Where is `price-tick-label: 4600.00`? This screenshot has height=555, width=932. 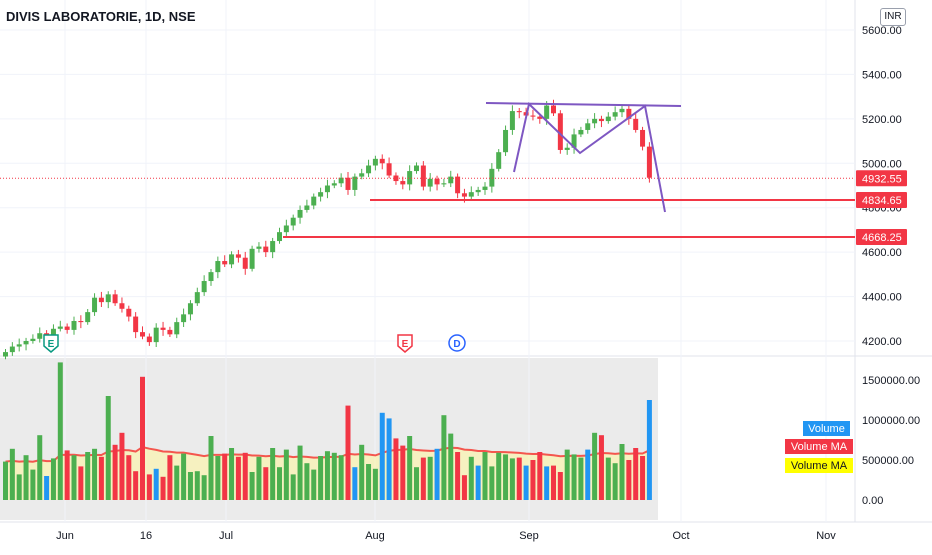 price-tick-label: 4600.00 is located at coordinates (882, 253).